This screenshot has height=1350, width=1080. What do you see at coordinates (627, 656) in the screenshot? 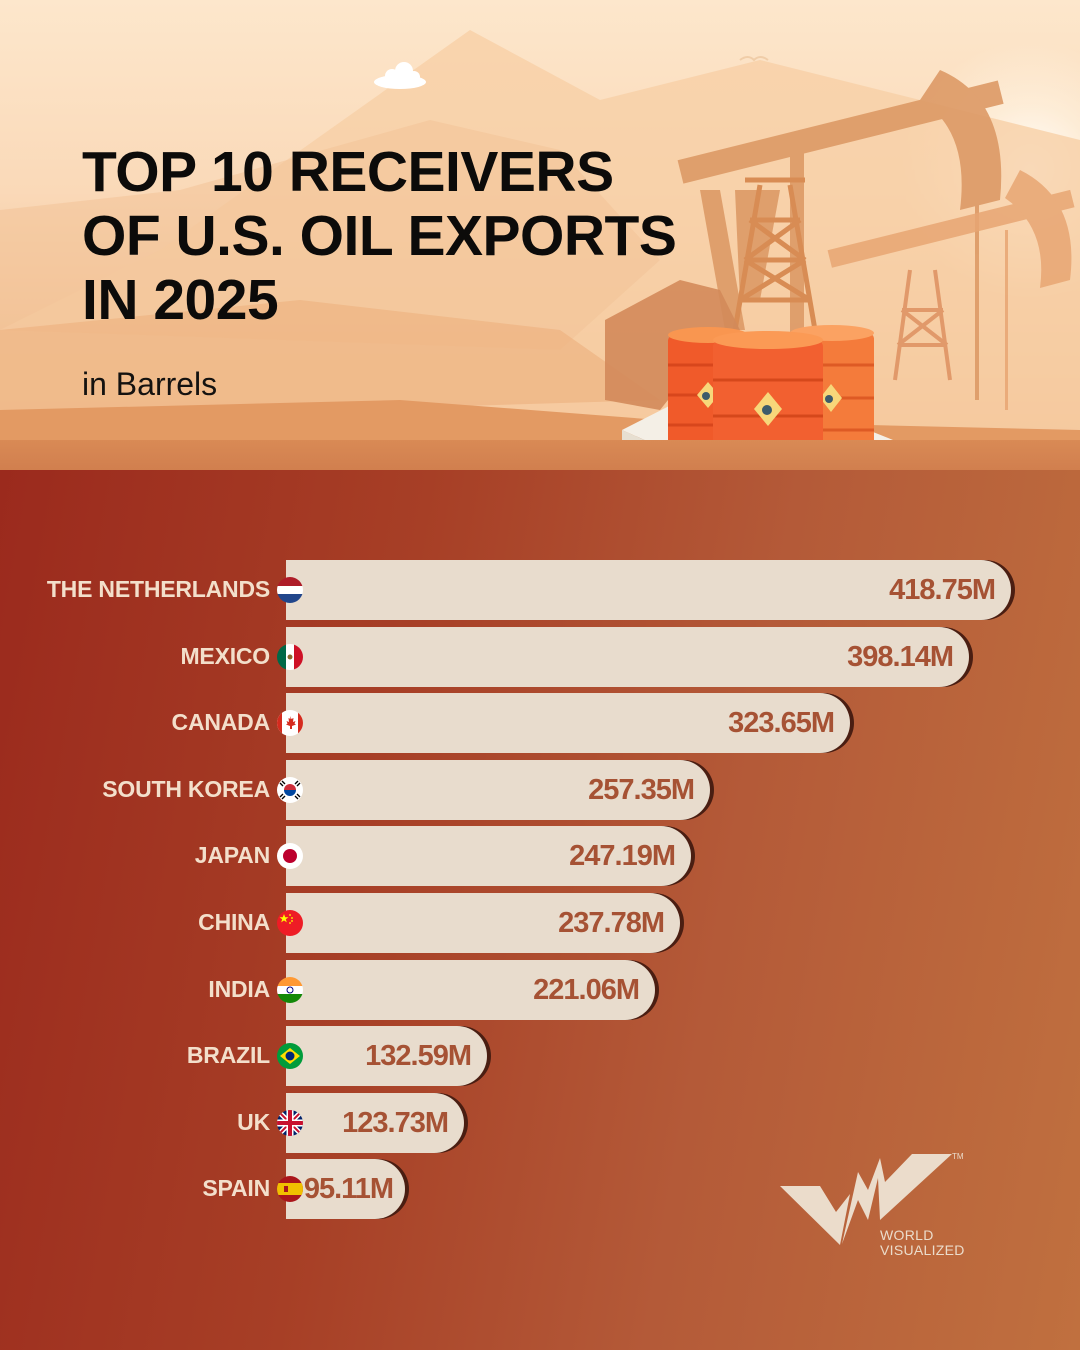
I see `bar: 398.14M` at bounding box center [627, 656].